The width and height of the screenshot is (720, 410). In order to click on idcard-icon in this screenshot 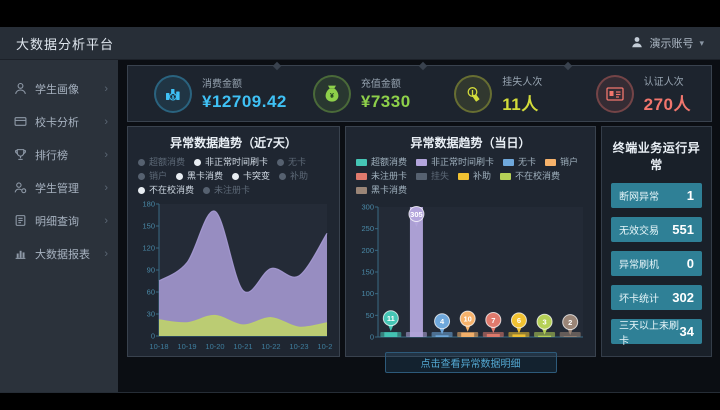, I will do `click(614, 93)`.